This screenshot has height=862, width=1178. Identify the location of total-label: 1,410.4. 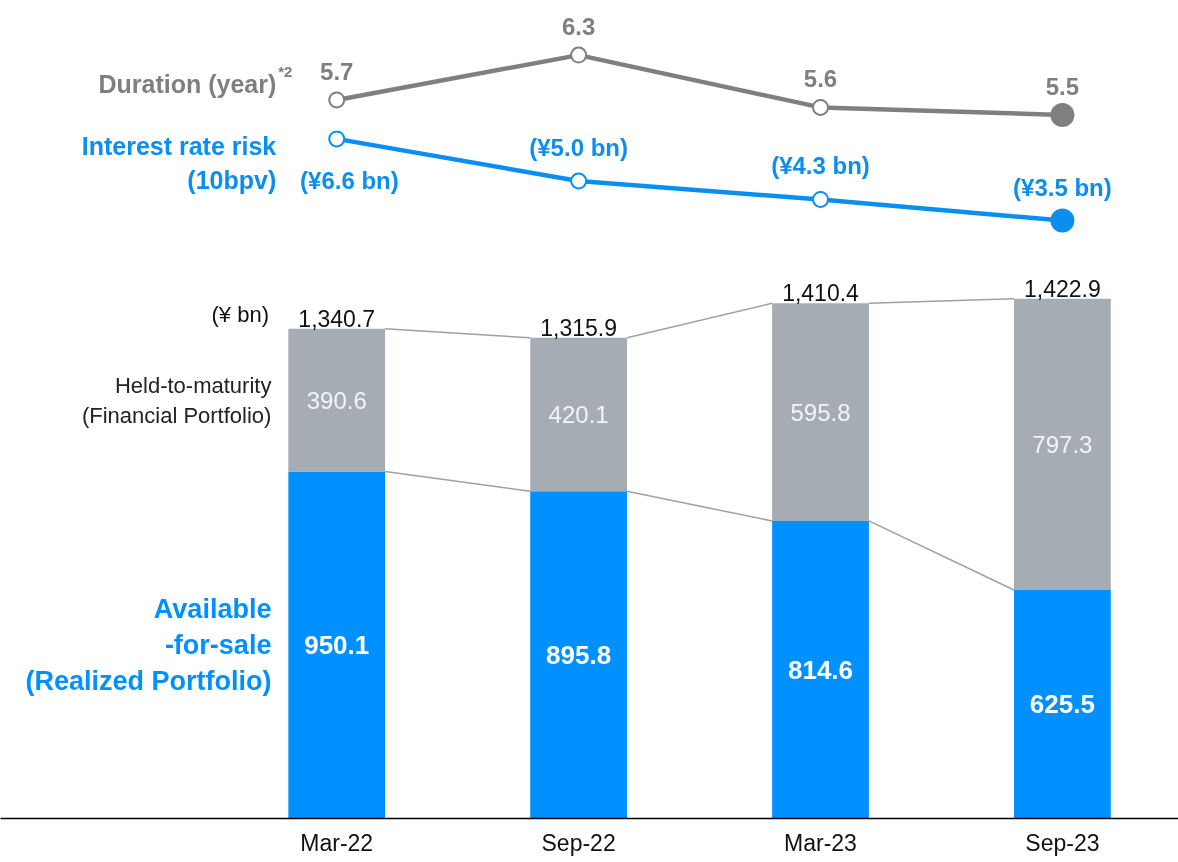
(821, 293).